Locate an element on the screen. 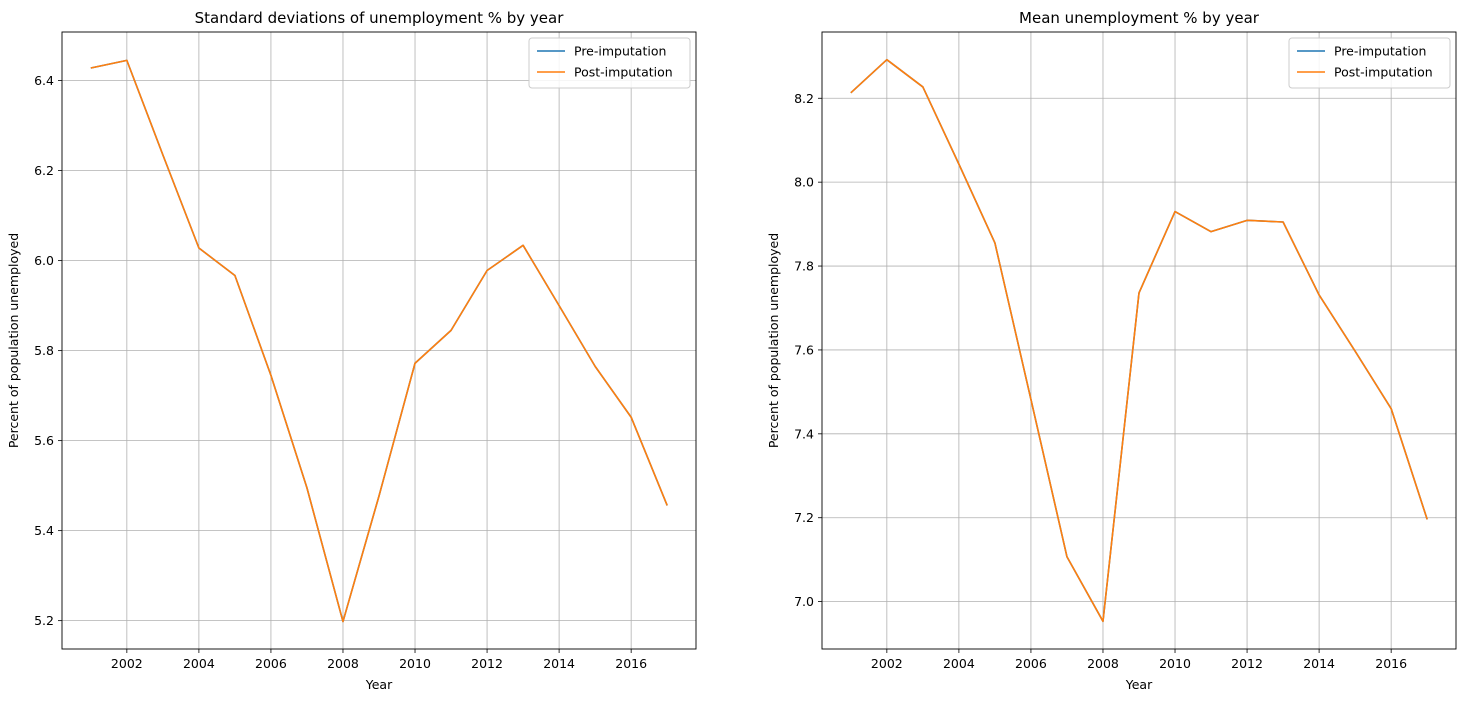  y-tick-label: 8.2 is located at coordinates (804, 98).